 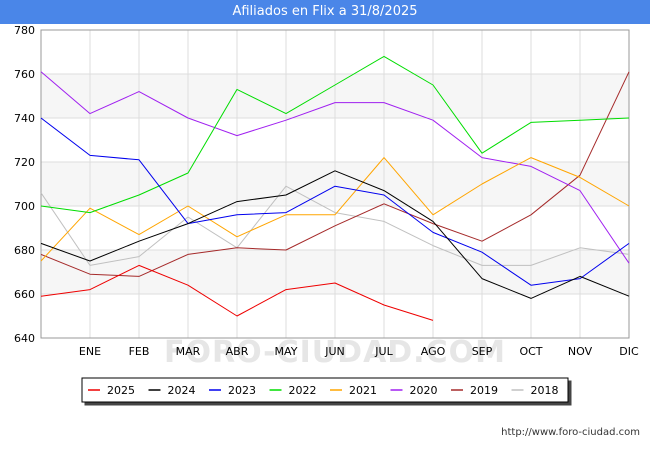 What do you see at coordinates (580, 351) in the screenshot?
I see `x-tick-label: NOV` at bounding box center [580, 351].